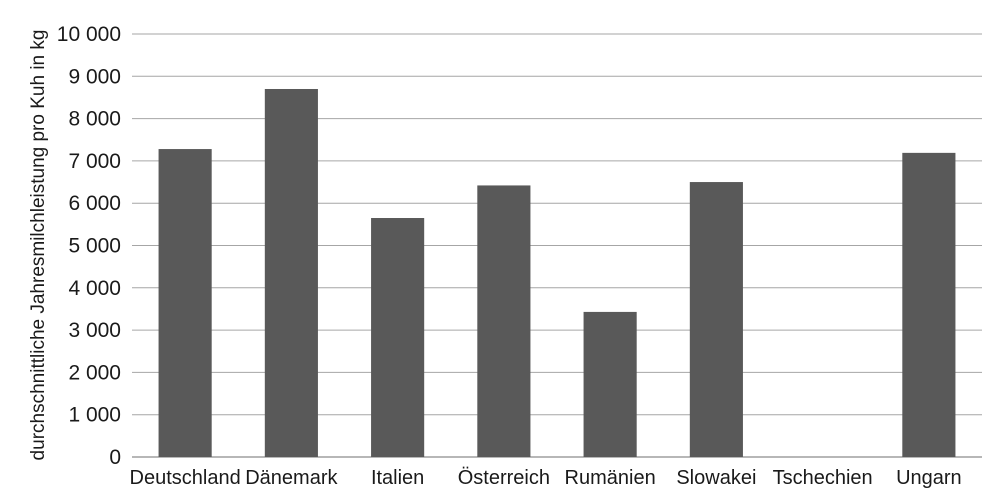 This screenshot has width=982, height=491. What do you see at coordinates (716, 320) in the screenshot?
I see `bar-slowakei` at bounding box center [716, 320].